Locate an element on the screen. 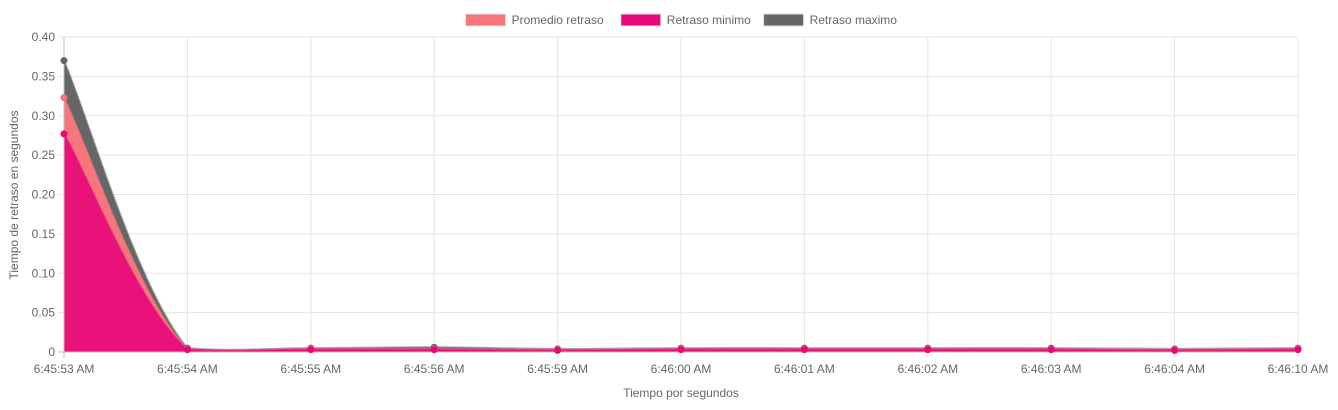  legend-item: Retraso maximo is located at coordinates (830, 20).